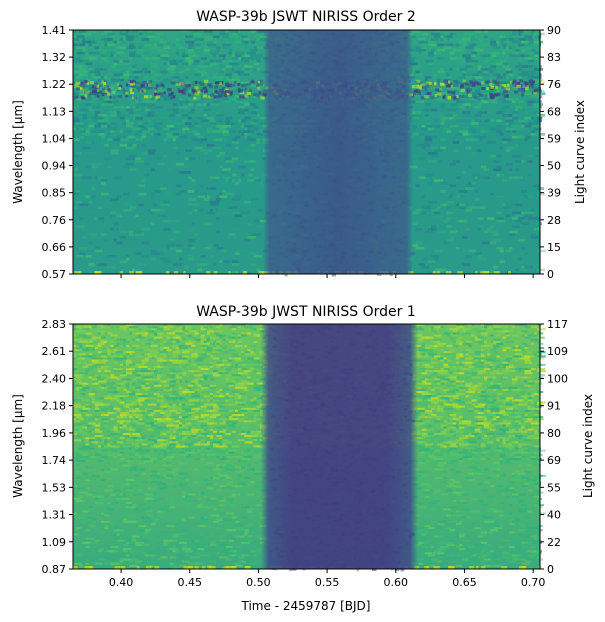 Image resolution: width=605 pixels, height=622 pixels. I want to click on y-right-tick-label: 83, so click(554, 57).